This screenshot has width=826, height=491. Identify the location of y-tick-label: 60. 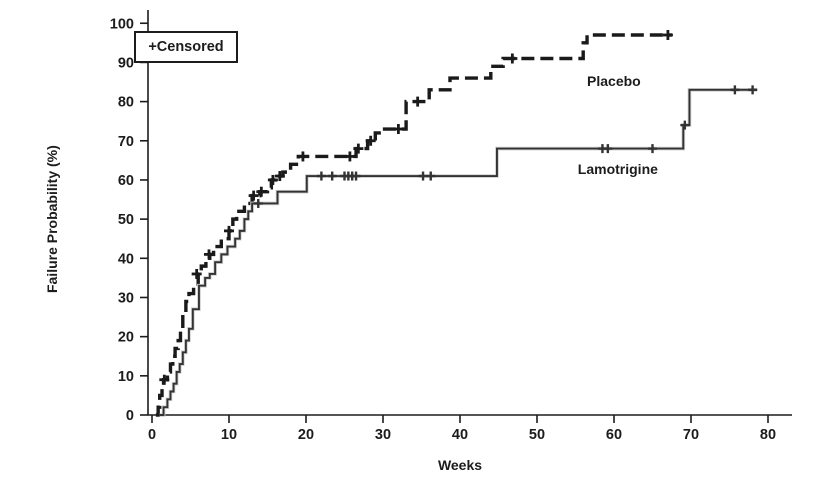
(126, 181).